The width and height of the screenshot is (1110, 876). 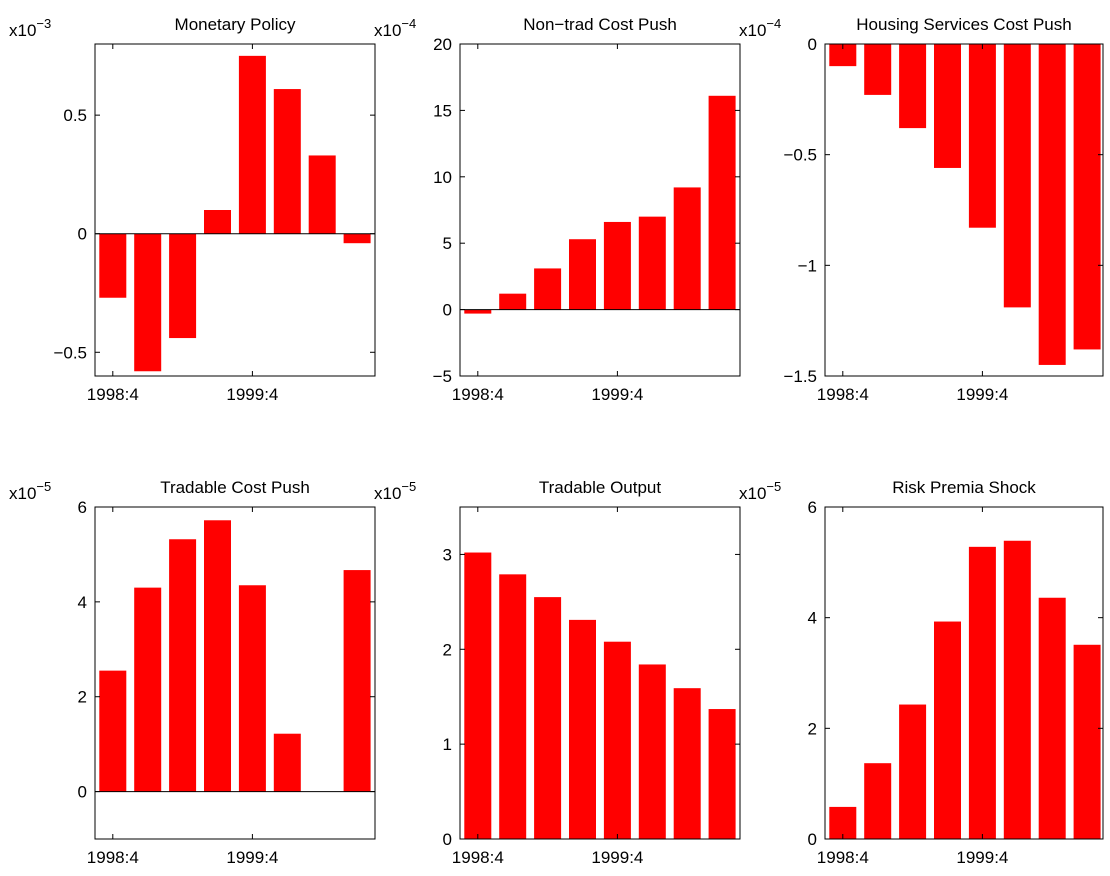 I want to click on ytick-label: −5, so click(x=442, y=376).